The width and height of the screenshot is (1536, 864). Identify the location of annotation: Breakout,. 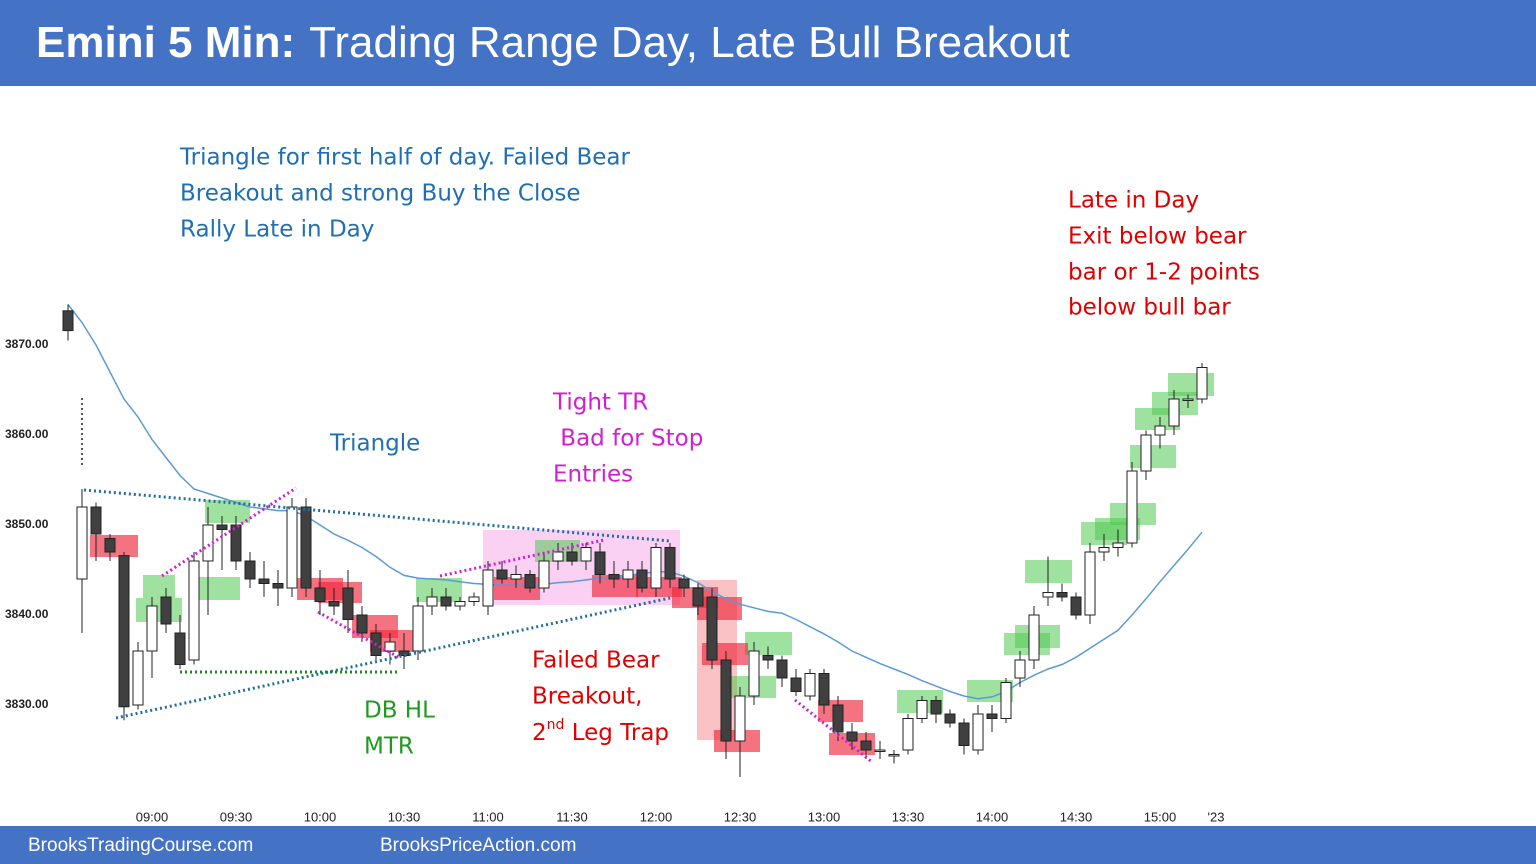
(587, 697).